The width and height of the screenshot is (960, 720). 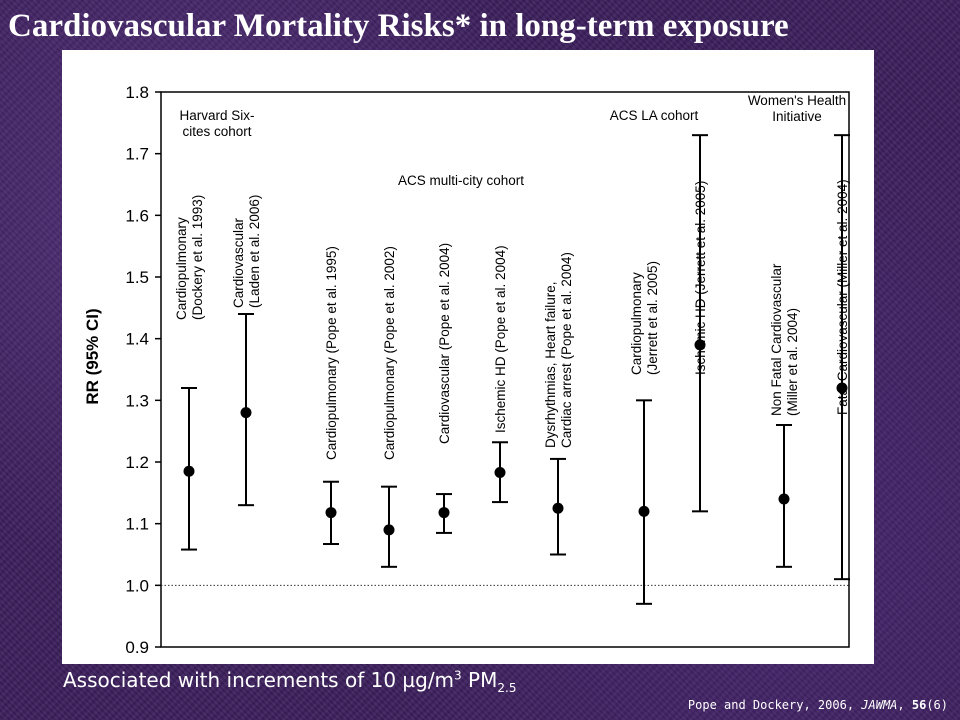 I want to click on cohort-group-label: Initiative, so click(x=797, y=116).